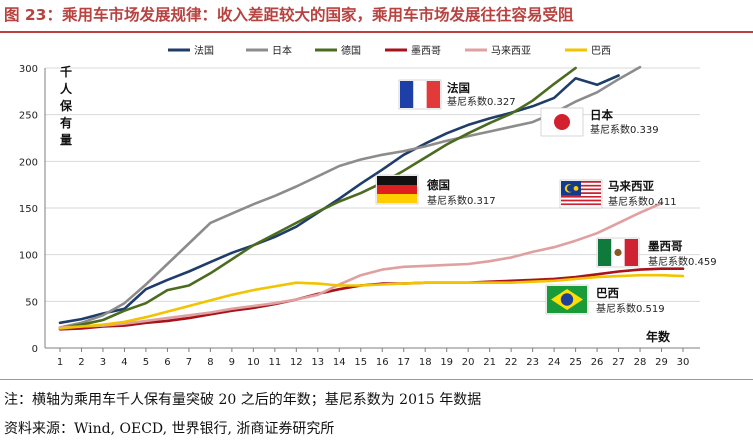  What do you see at coordinates (28, 116) in the screenshot?
I see `y-tick-label: 250` at bounding box center [28, 116].